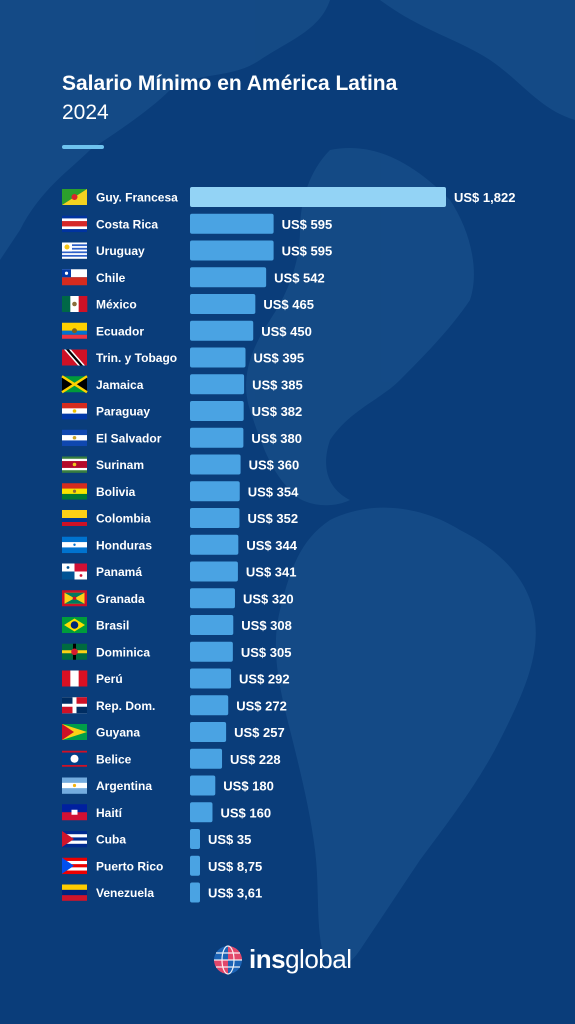  I want to click on flag-peru-icon, so click(75, 678).